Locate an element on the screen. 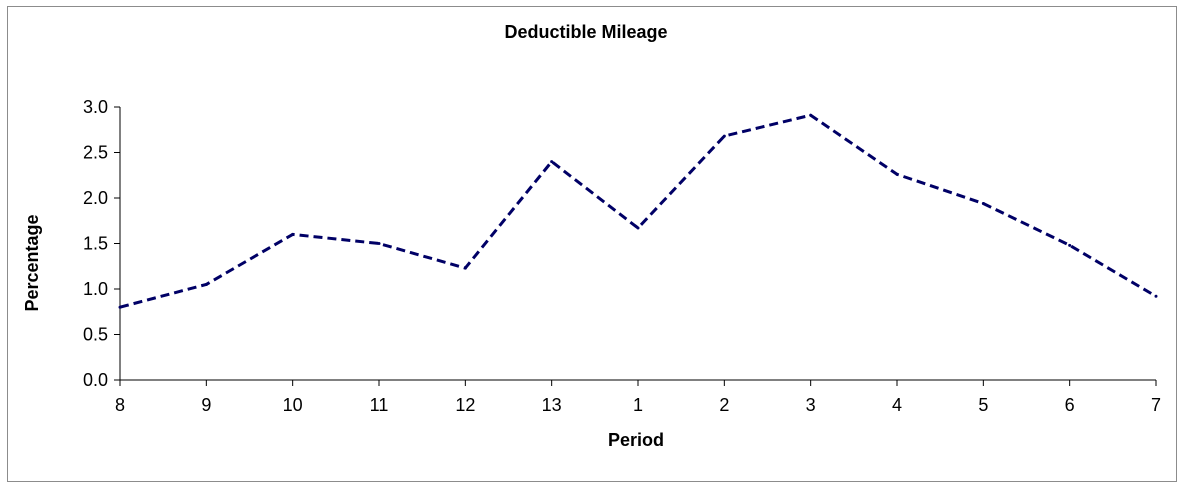 This screenshot has height=484, width=1180. x-tick-label: 1 is located at coordinates (638, 405).